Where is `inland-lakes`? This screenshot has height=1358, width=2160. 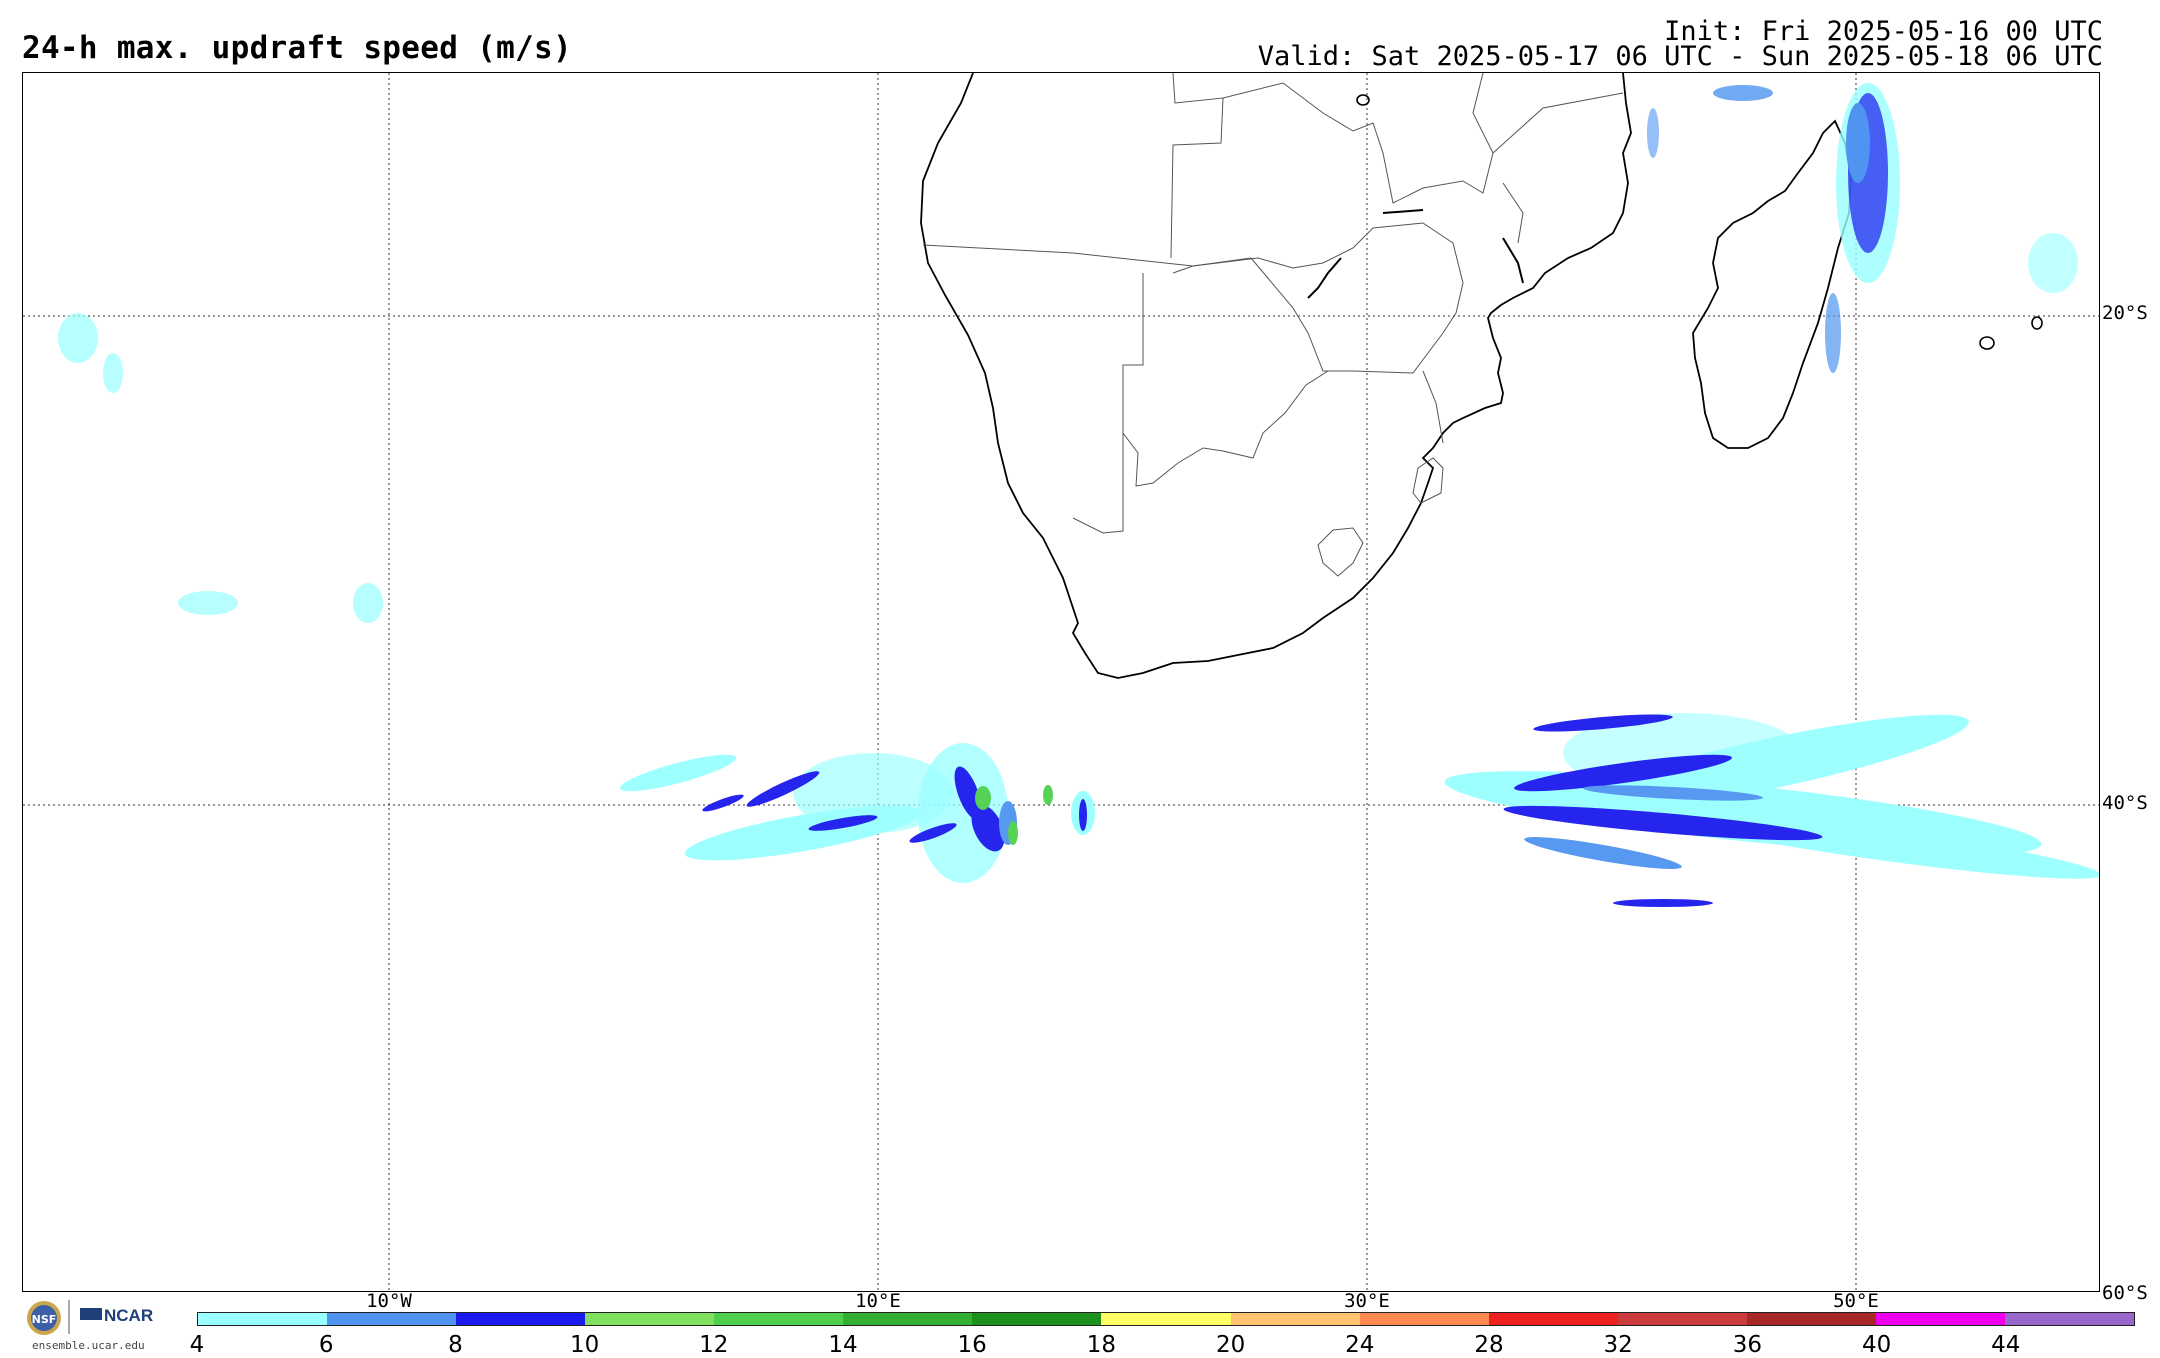 inland-lakes is located at coordinates (1415, 254).